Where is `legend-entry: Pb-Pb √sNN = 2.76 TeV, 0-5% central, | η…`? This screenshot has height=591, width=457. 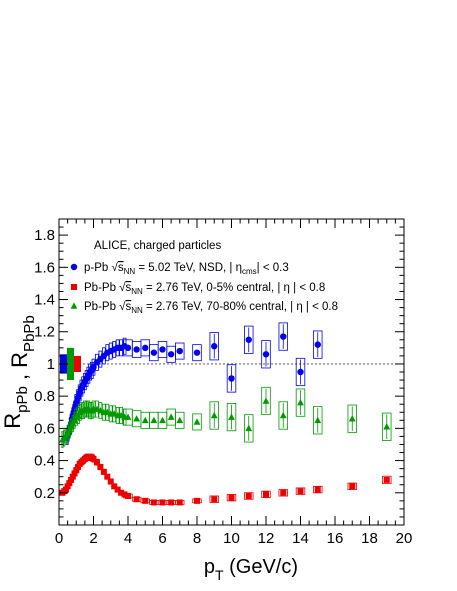
legend-entry: Pb-Pb √sNN = 2.76 TeV, 0-5% central, | η… is located at coordinates (204, 288).